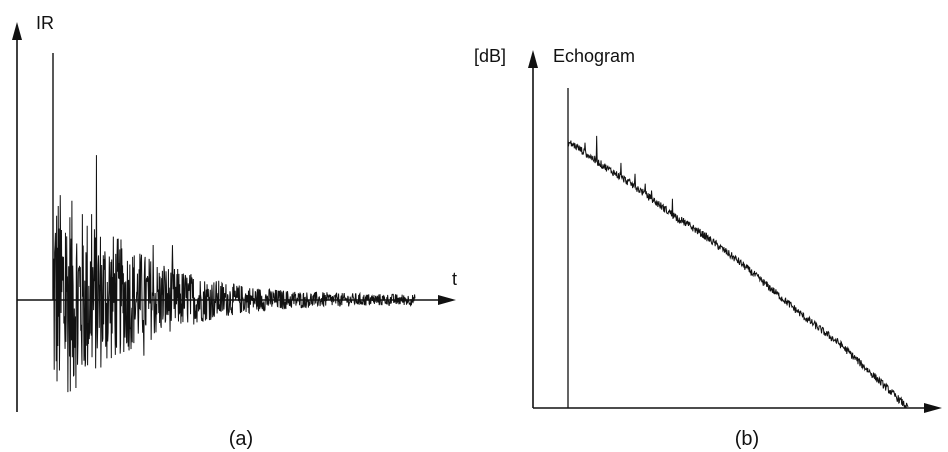 The height and width of the screenshot is (452, 948). What do you see at coordinates (454, 279) in the screenshot?
I see `ir-x-axis-label: t` at bounding box center [454, 279].